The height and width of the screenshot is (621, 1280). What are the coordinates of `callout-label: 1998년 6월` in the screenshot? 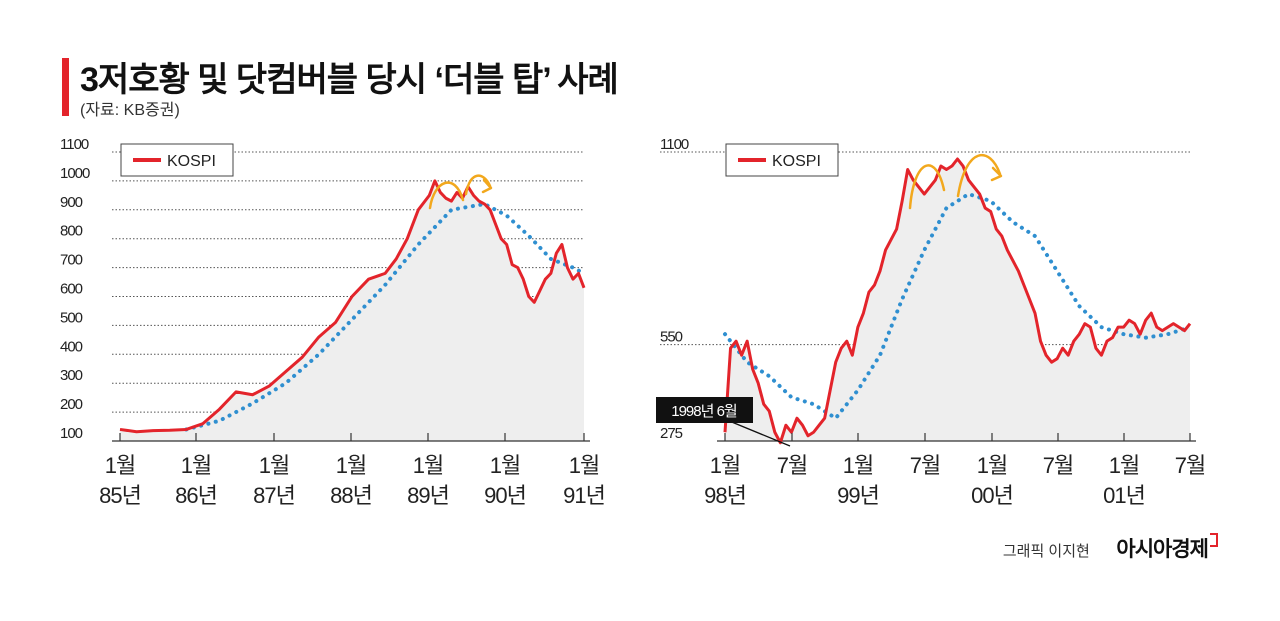 It's located at (704, 411).